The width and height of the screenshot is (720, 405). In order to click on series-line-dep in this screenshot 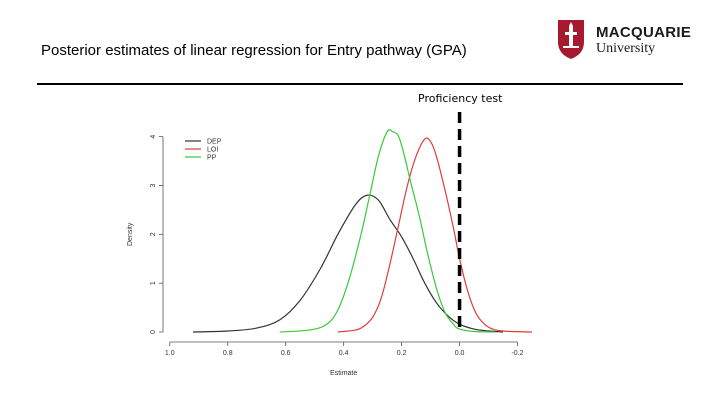, I will do `click(348, 263)`.